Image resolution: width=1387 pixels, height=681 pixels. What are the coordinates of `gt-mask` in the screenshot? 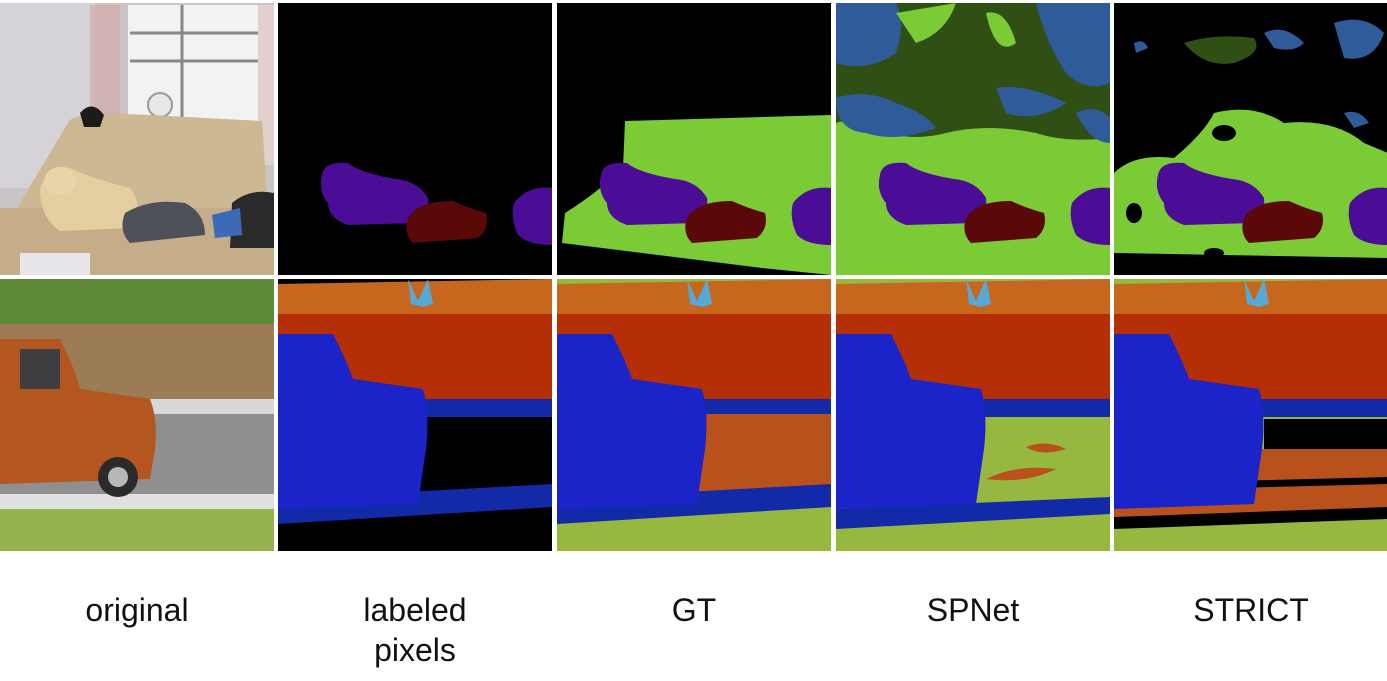 It's located at (694, 139).